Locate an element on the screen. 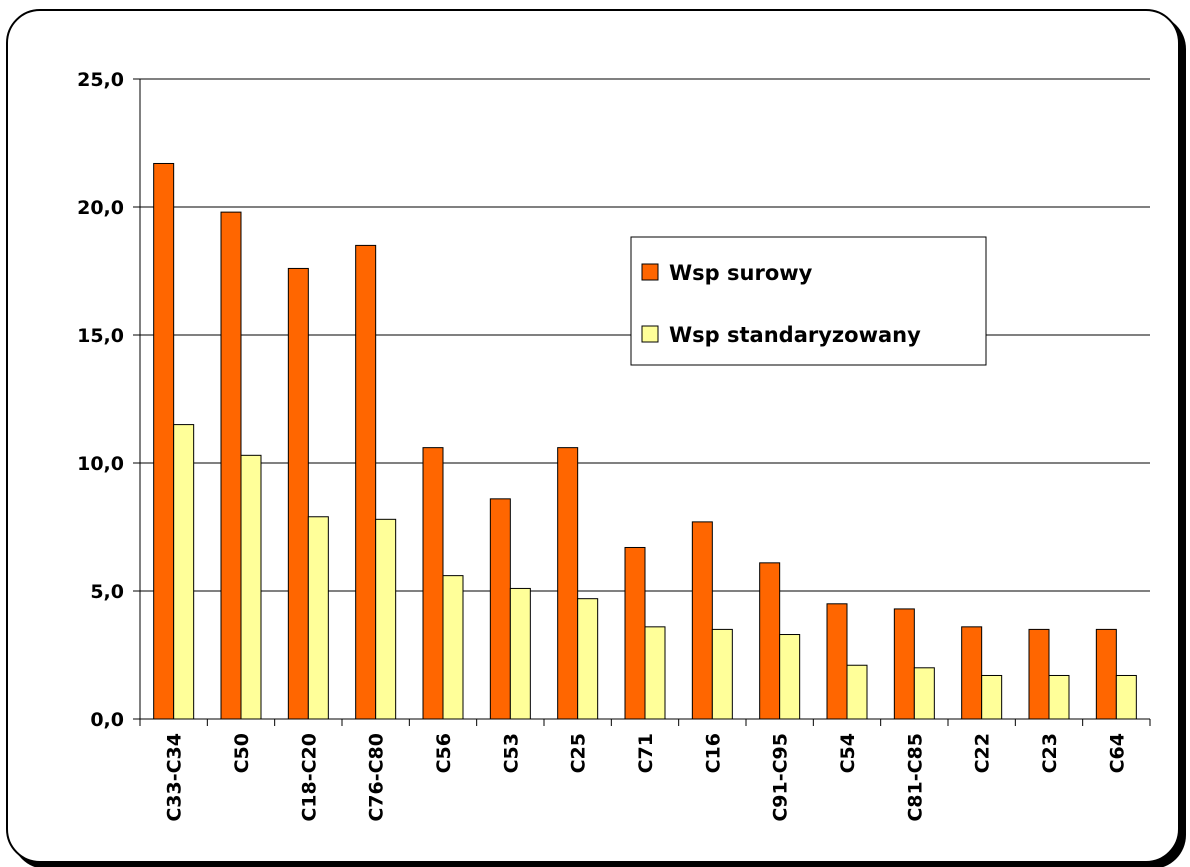  y-tick-label: 25,0 is located at coordinates (100, 80).